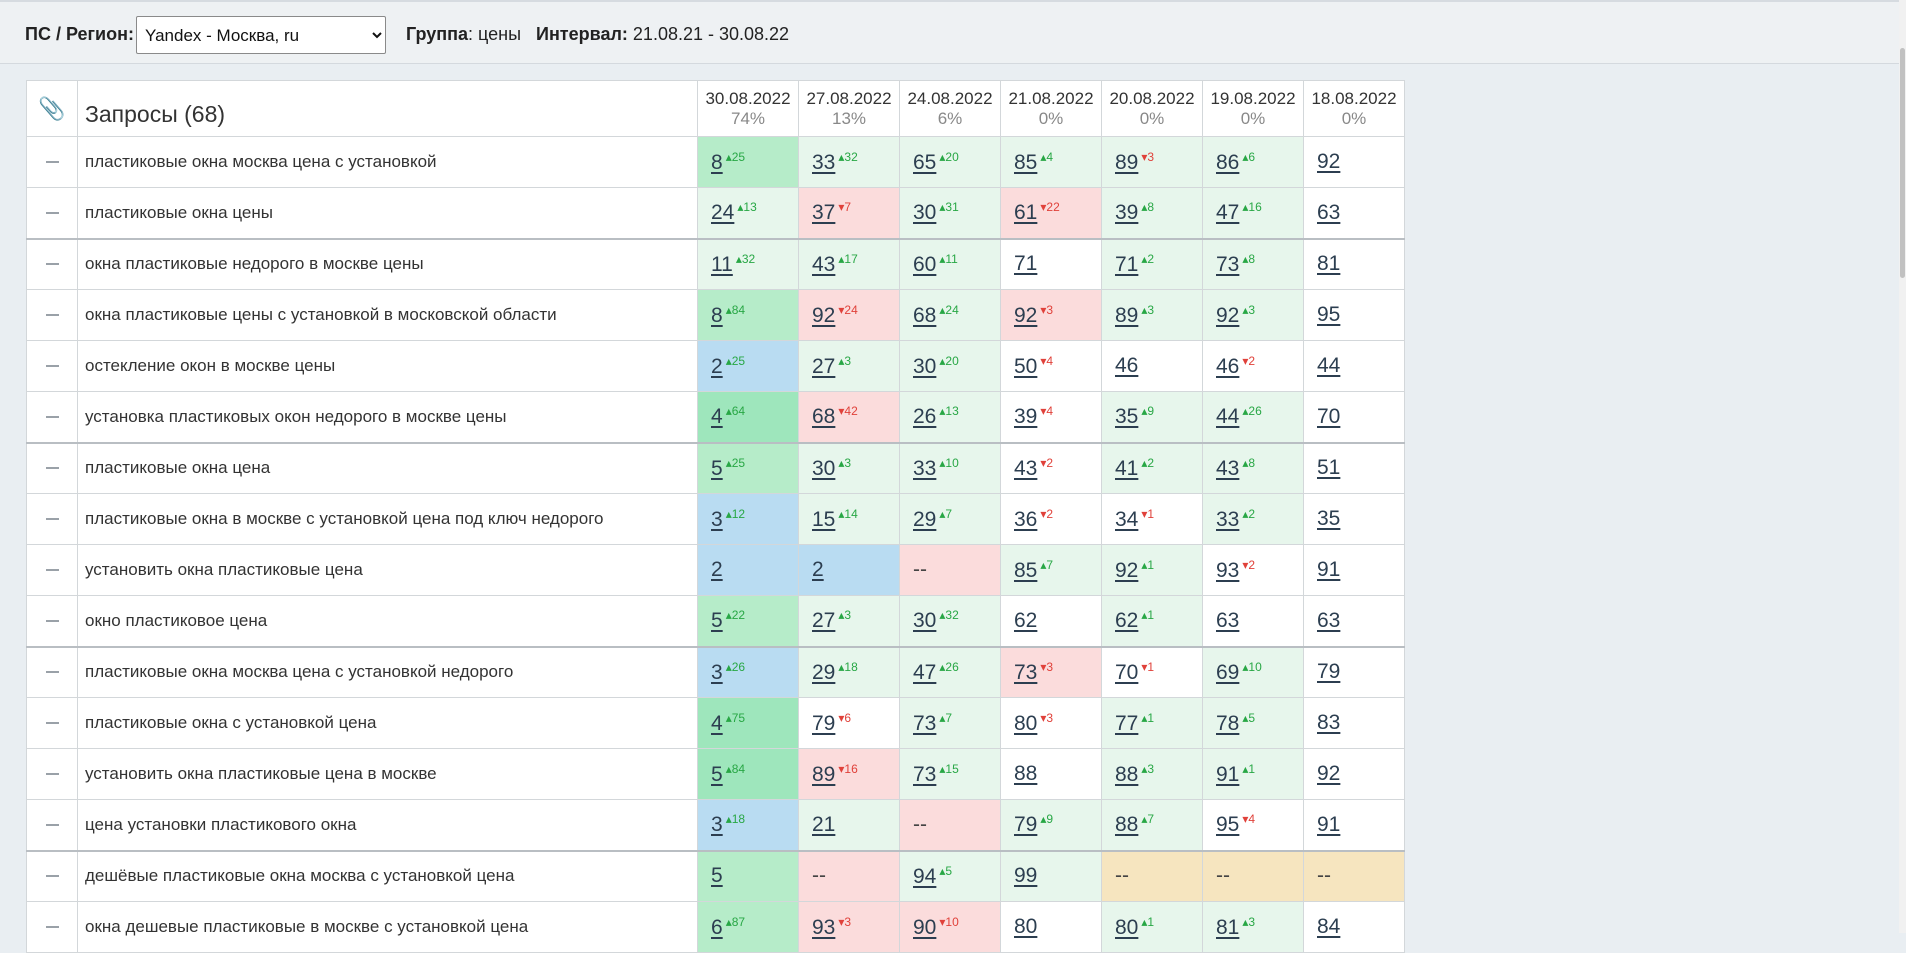  What do you see at coordinates (748, 108) in the screenshot?
I see `date-header: 30.08.2022 74%` at bounding box center [748, 108].